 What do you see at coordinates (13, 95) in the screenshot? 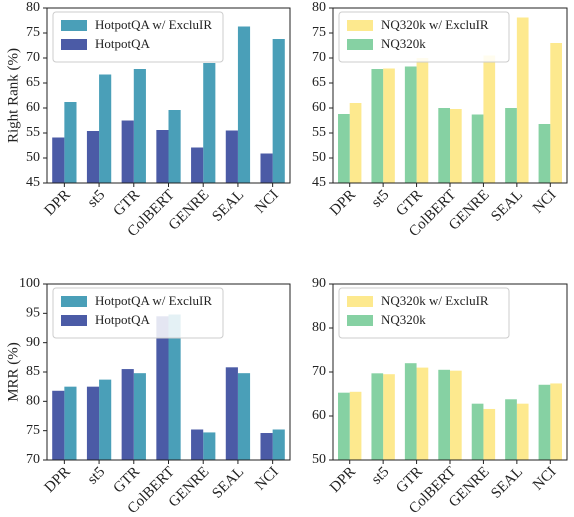
I see `y-axis-label: Right Rank (%)` at bounding box center [13, 95].